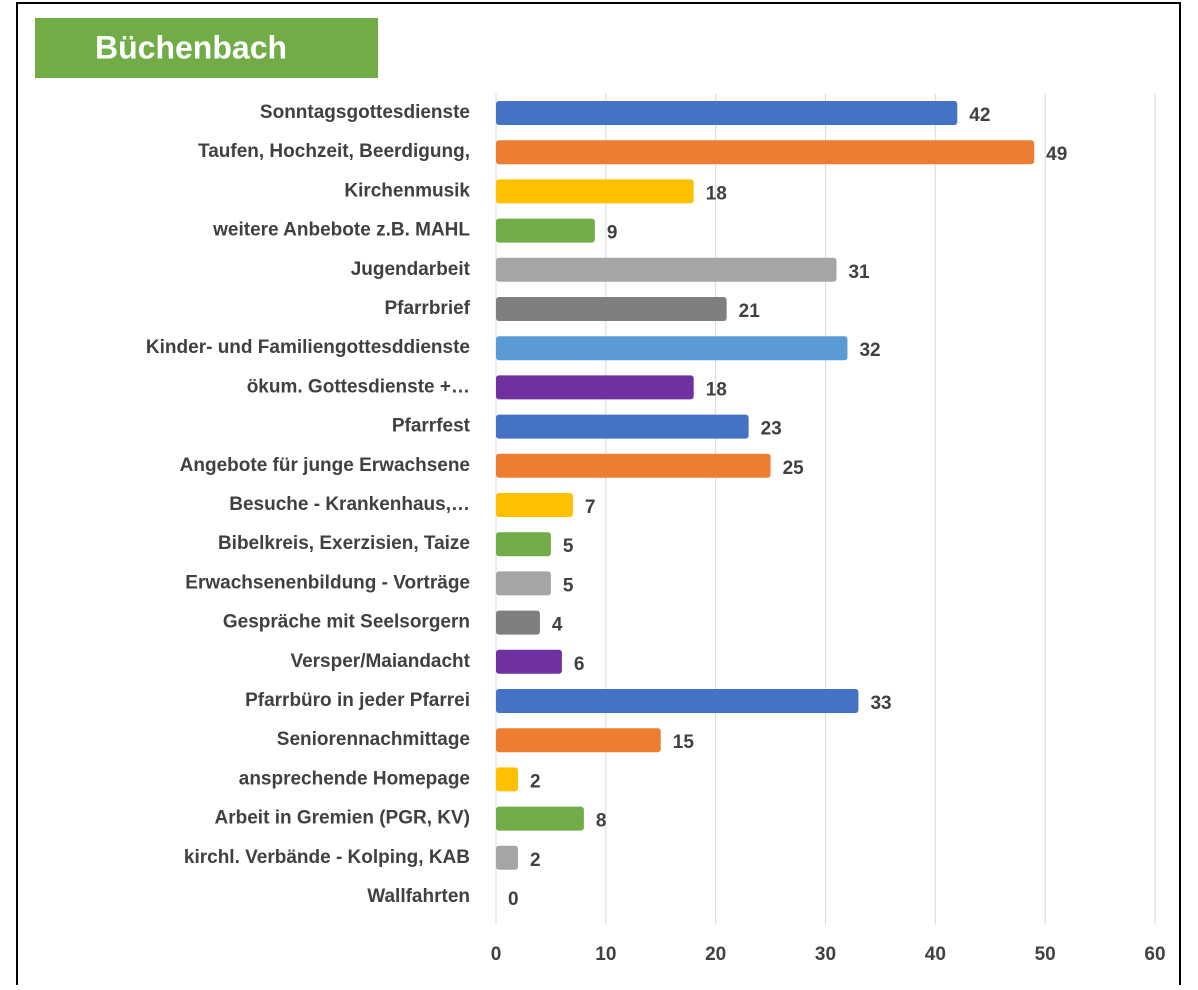  I want to click on x-tick-label: 20, so click(715, 954).